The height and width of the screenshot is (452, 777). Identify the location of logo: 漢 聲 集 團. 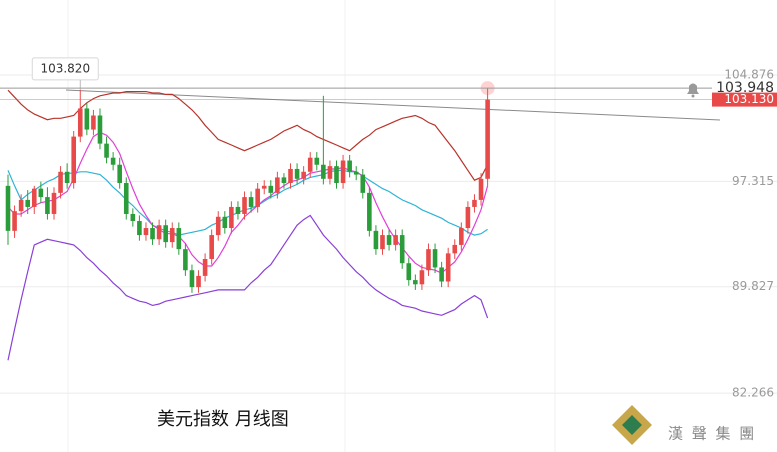
(684, 425).